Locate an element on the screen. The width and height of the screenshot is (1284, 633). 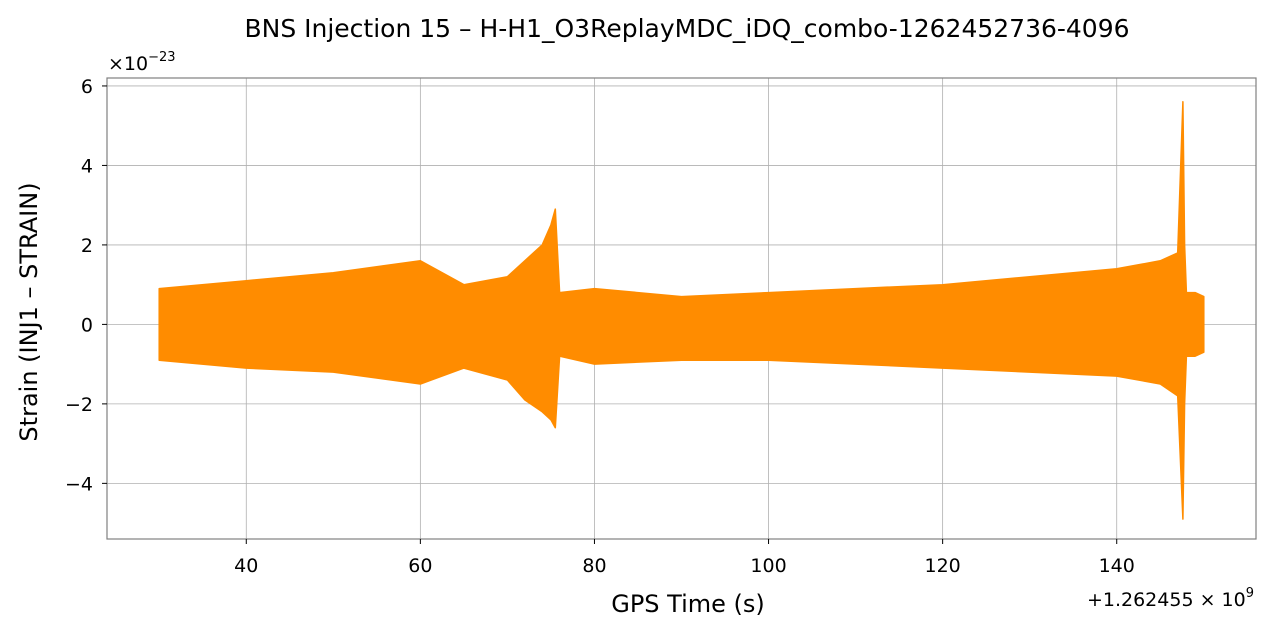
x-offset-exponent: 9 is located at coordinates (1250, 593).